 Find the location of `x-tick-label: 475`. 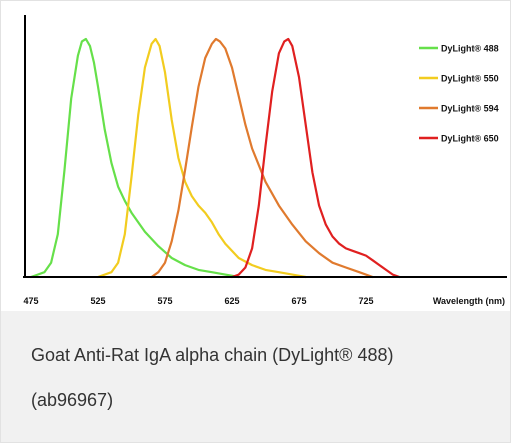

x-tick-label: 475 is located at coordinates (30, 301).